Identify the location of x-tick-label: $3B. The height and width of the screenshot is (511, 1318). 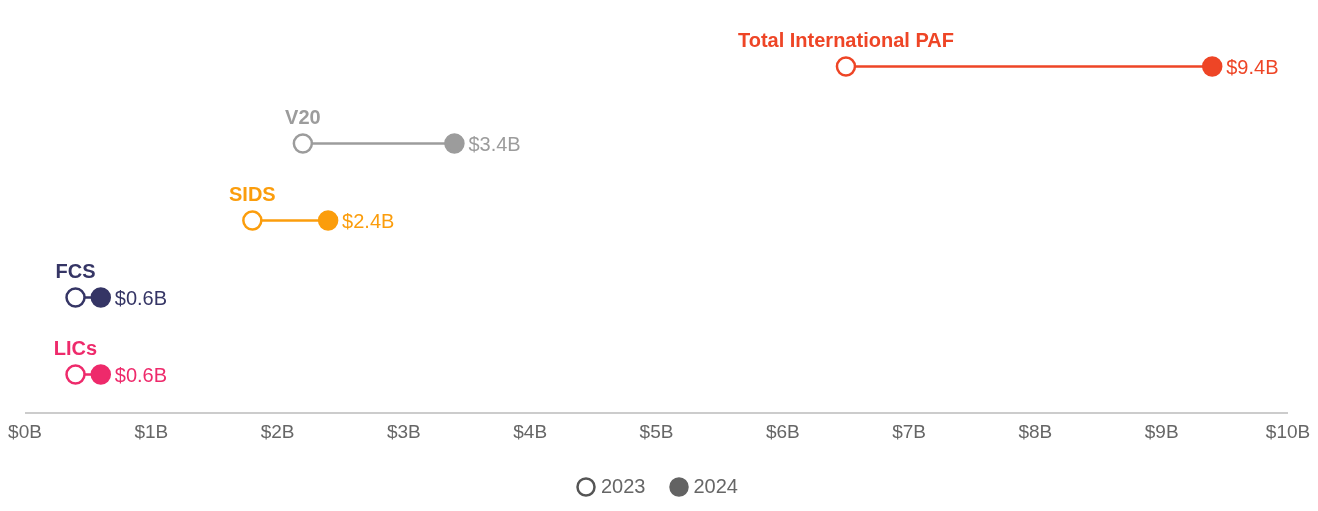
(403, 432).